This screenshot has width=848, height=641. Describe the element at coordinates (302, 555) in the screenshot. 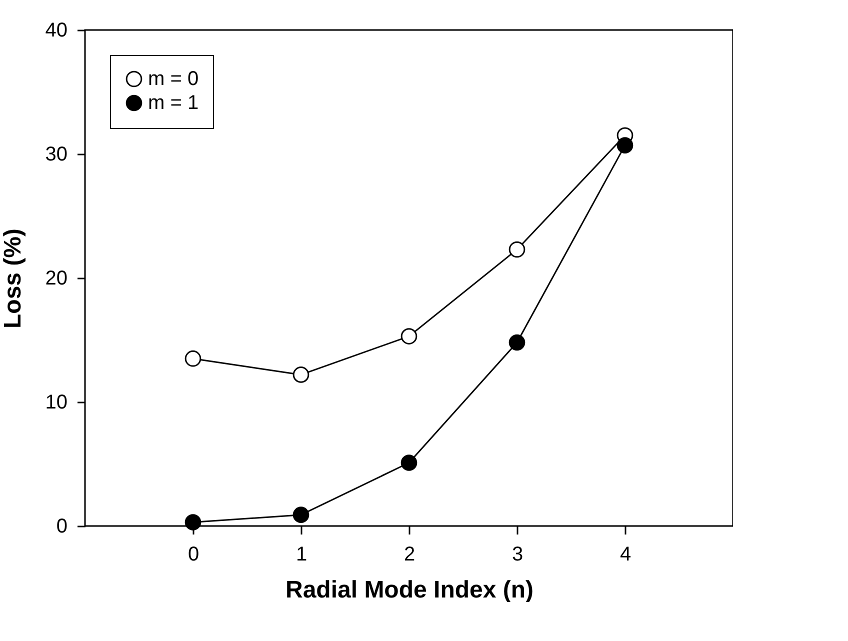

I see `x-tick-label: 1` at that location.